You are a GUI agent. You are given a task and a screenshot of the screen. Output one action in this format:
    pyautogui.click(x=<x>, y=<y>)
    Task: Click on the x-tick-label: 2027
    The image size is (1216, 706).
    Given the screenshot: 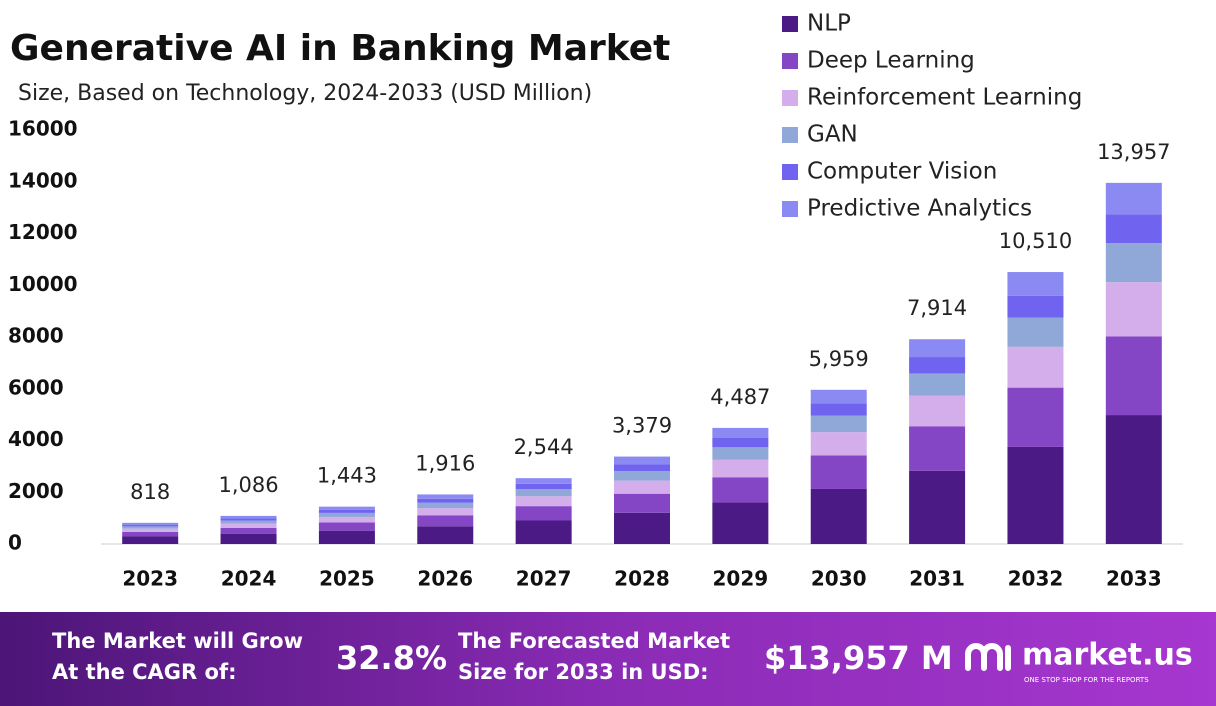 What is the action you would take?
    pyautogui.click(x=544, y=579)
    